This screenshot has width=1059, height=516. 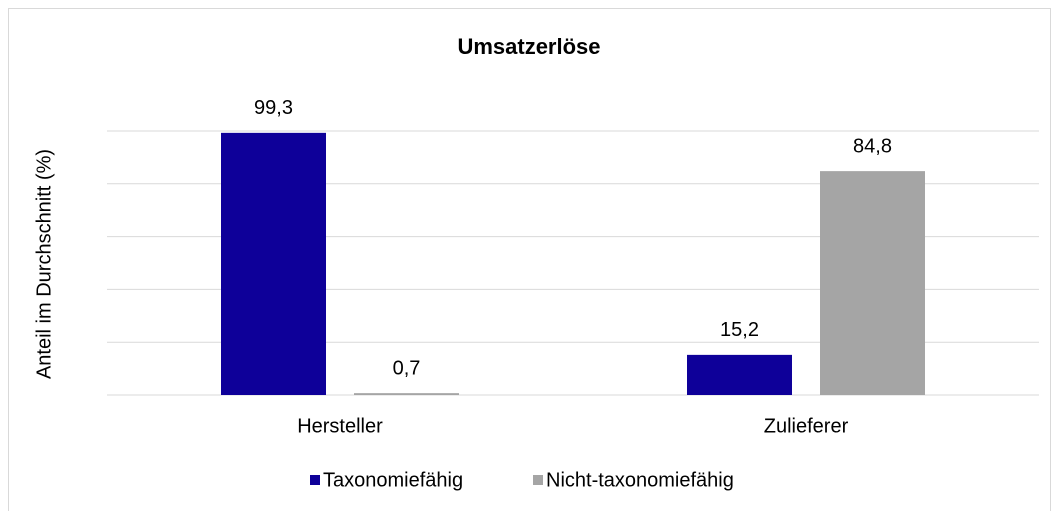 I want to click on data-label: 15,2, so click(x=739, y=330).